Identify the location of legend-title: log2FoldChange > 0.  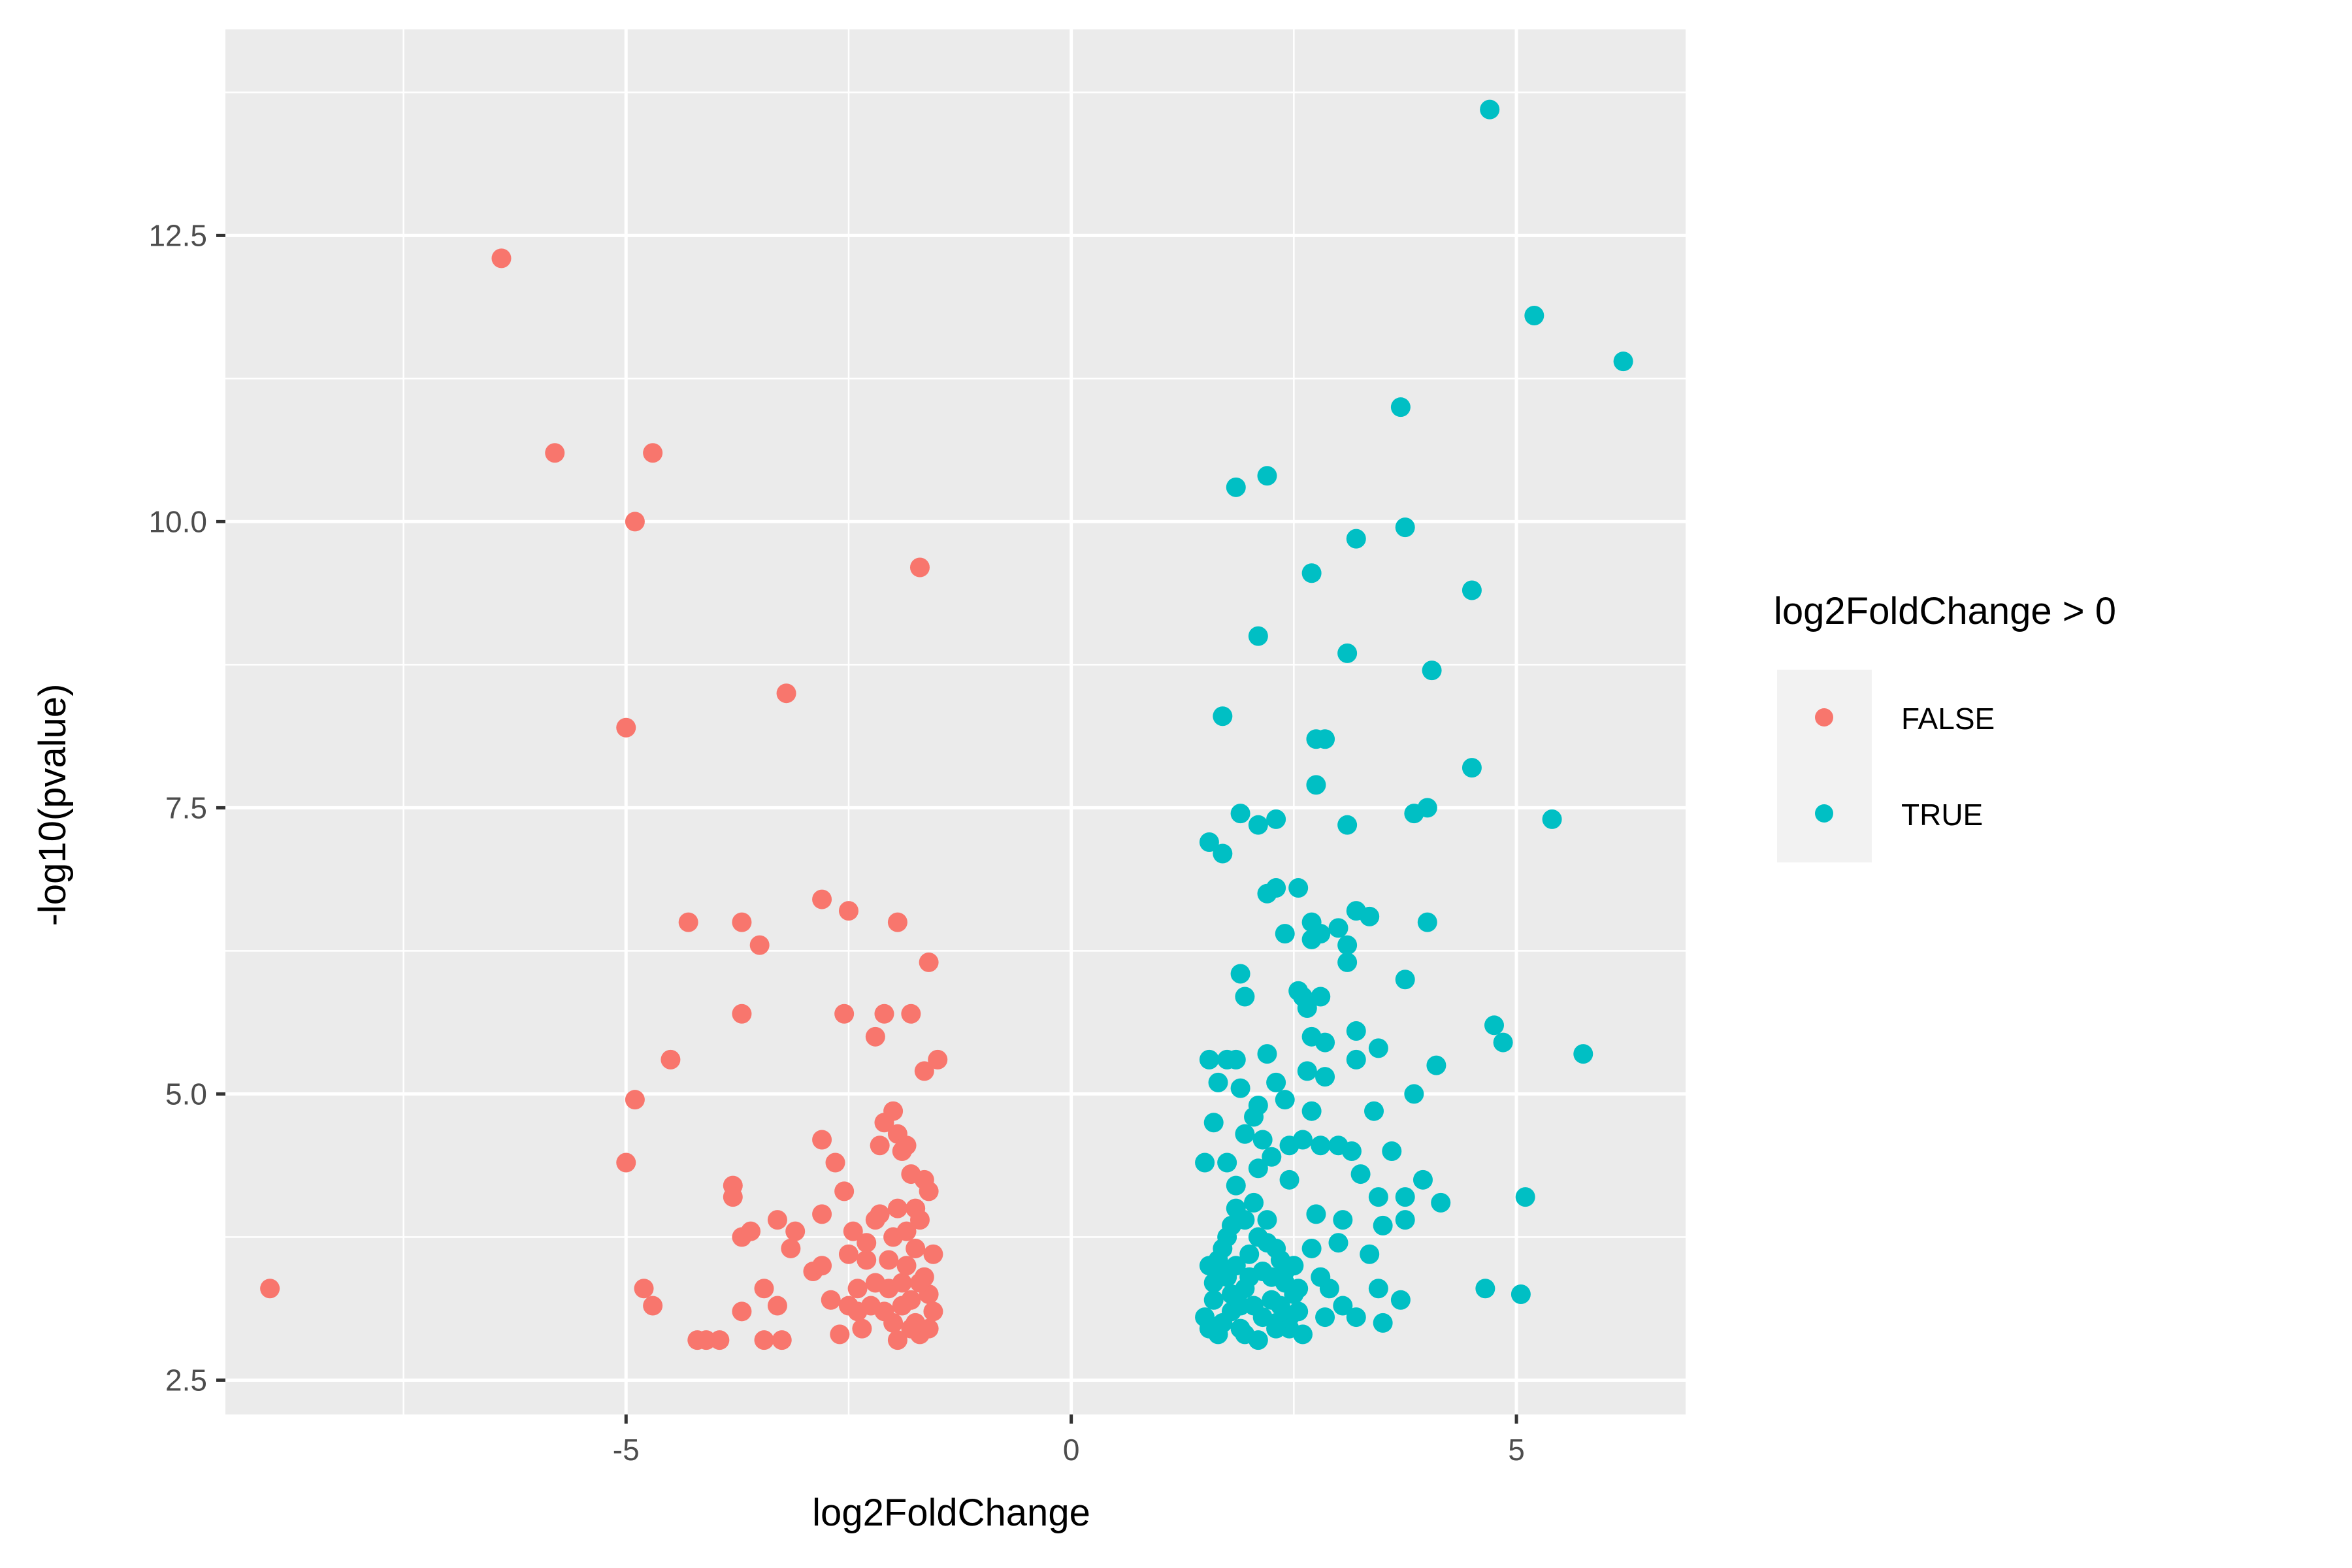
(1945, 611).